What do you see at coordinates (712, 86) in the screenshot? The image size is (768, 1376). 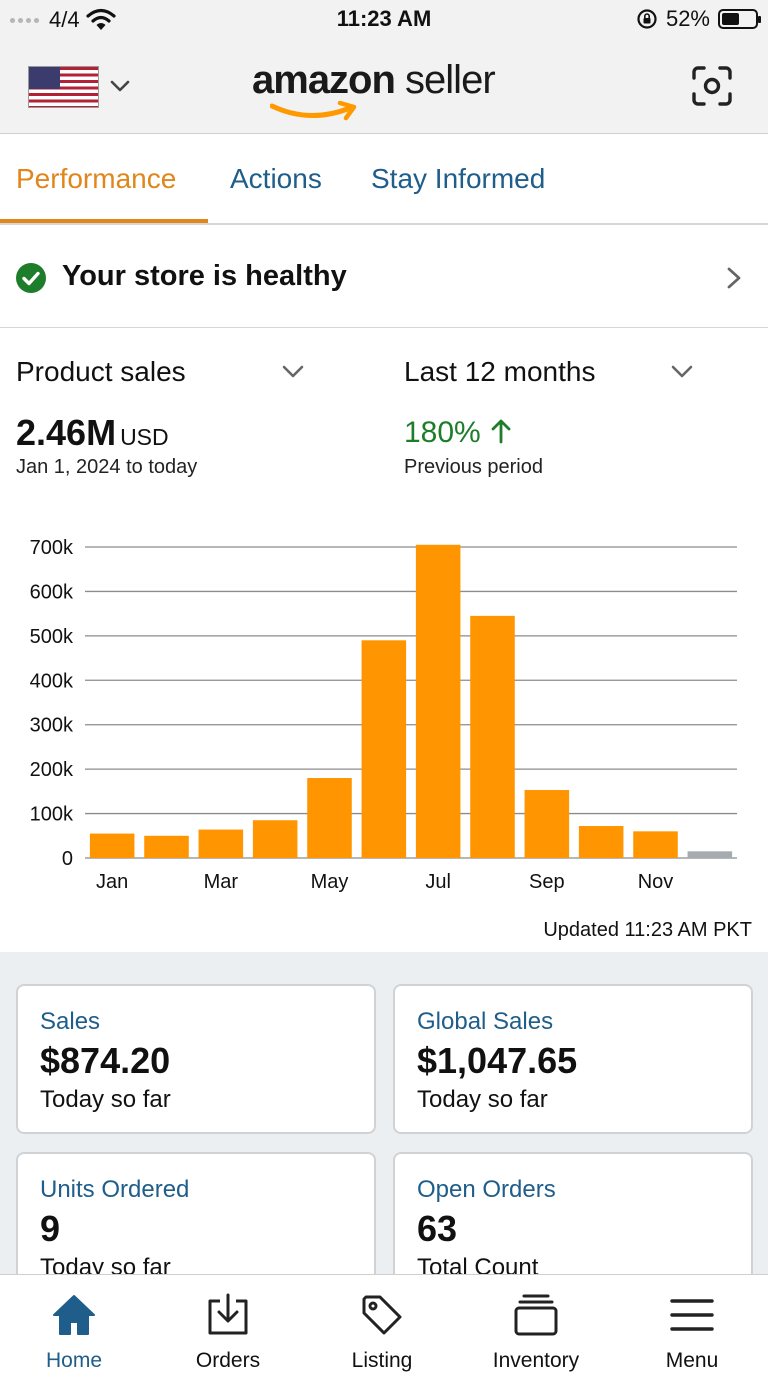 I see `scan-icon` at bounding box center [712, 86].